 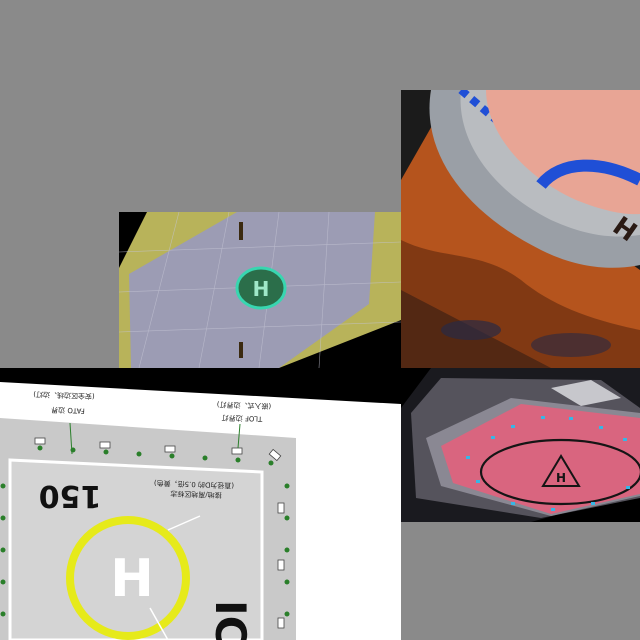 I want to click on weight-number: 150, so click(x=70, y=495).